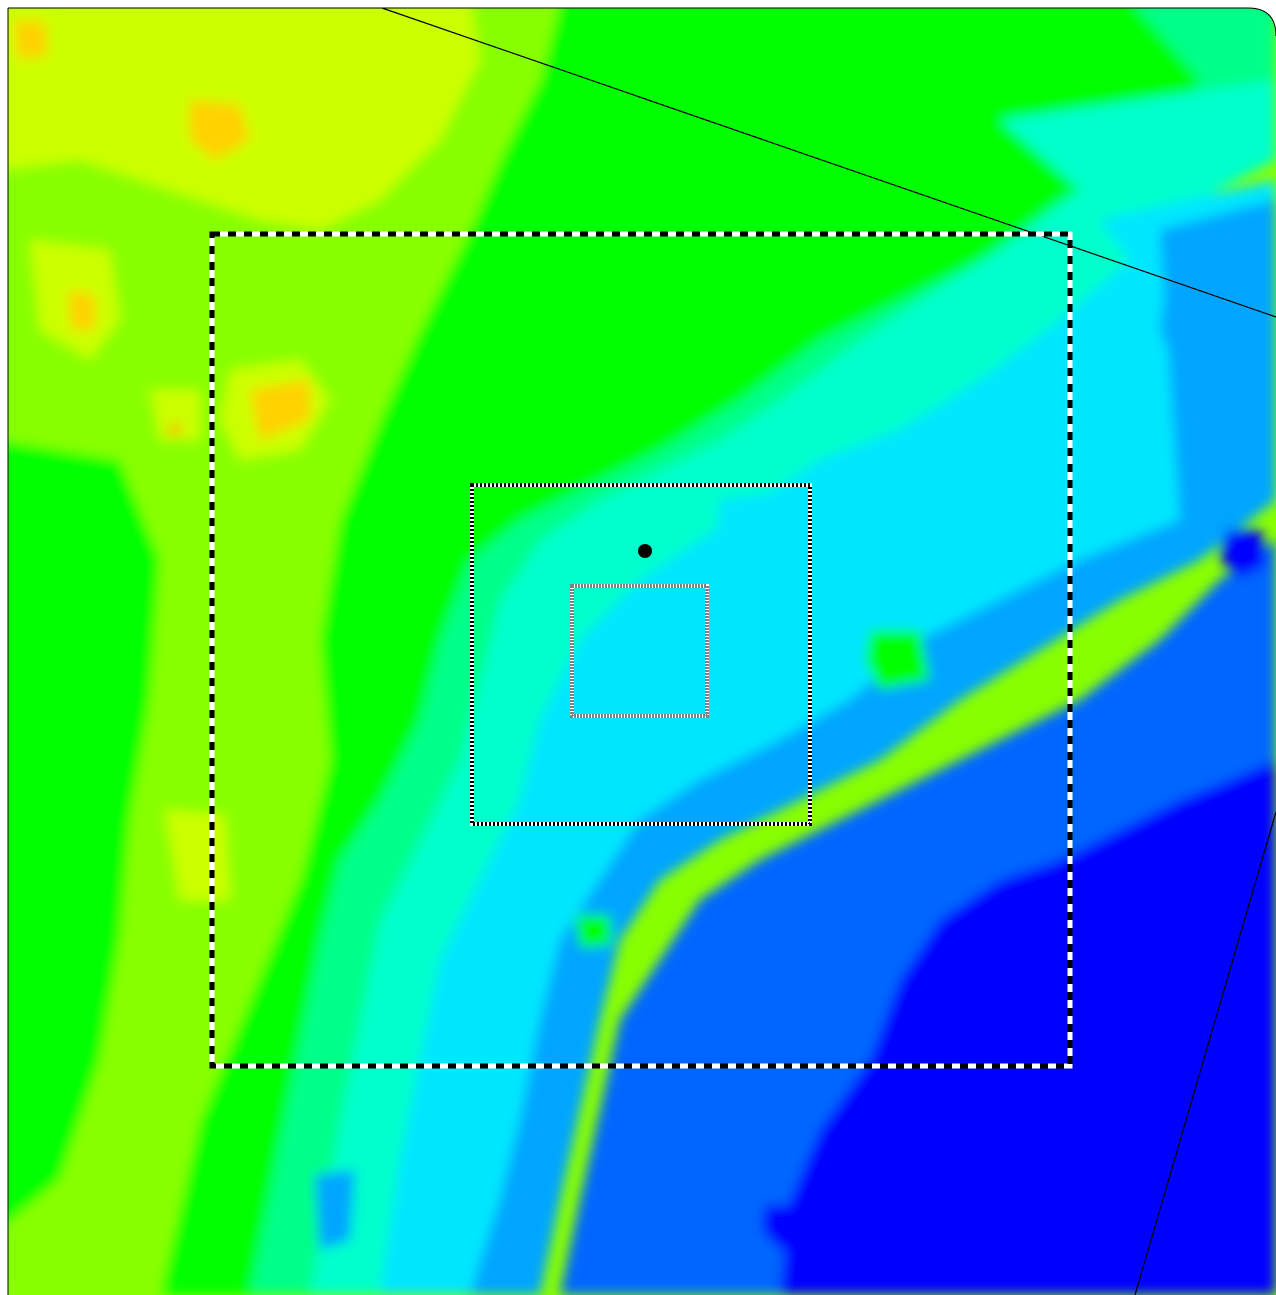 The height and width of the screenshot is (1295, 1276). I want to click on inner-study-area, so click(639, 651).